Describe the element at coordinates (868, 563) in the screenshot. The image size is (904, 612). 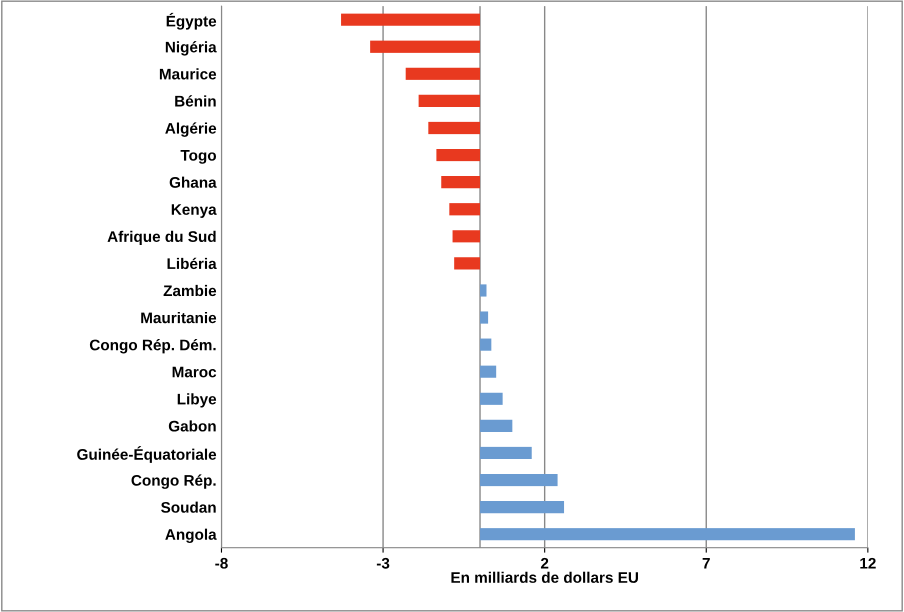
I see `x-tick-label: 12` at that location.